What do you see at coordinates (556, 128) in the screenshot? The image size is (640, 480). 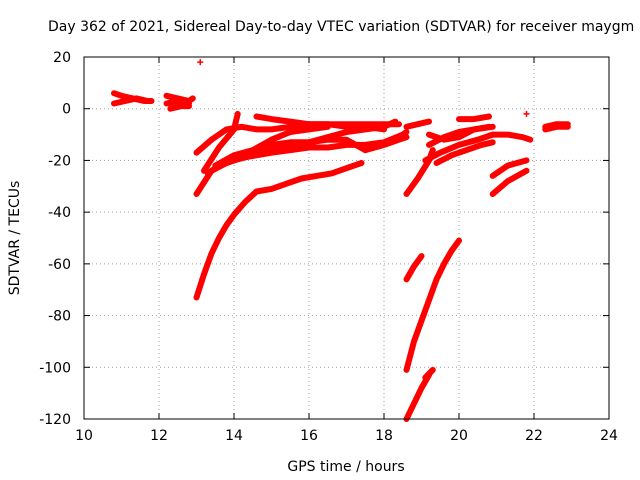 I see `data-trace-s26` at bounding box center [556, 128].